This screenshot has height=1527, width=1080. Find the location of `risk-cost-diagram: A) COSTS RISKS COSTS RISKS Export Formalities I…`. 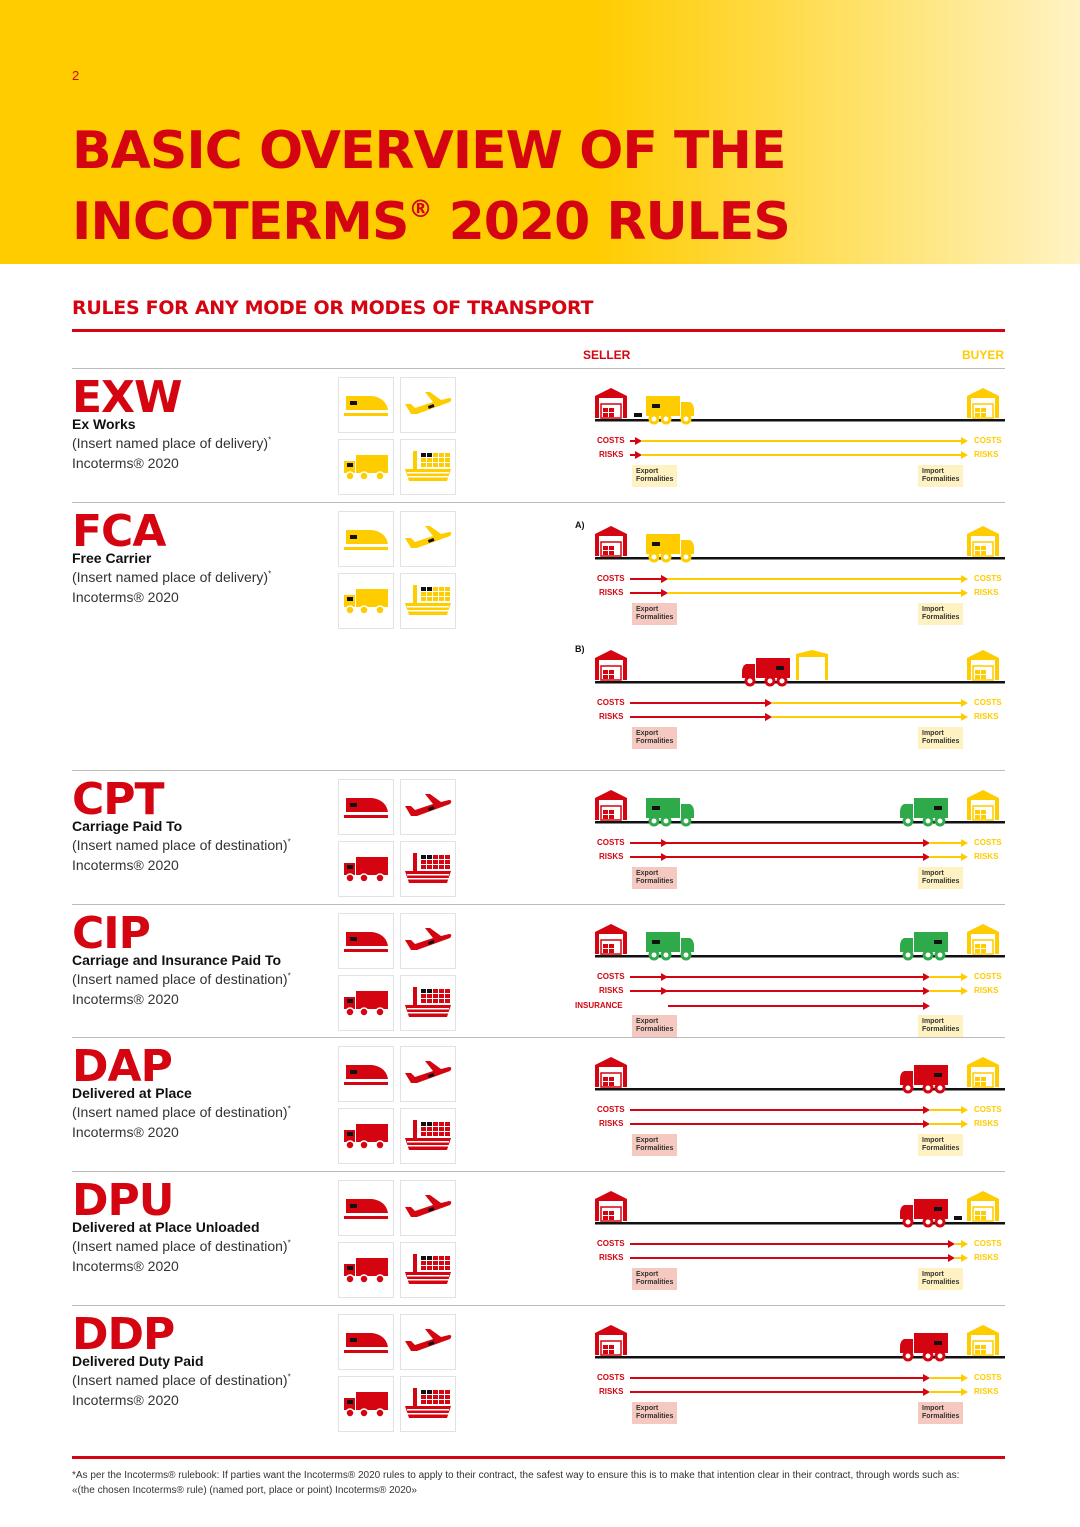

risk-cost-diagram: A) COSTS RISKS COSTS RISKS Export Formalities I… is located at coordinates (790, 573).